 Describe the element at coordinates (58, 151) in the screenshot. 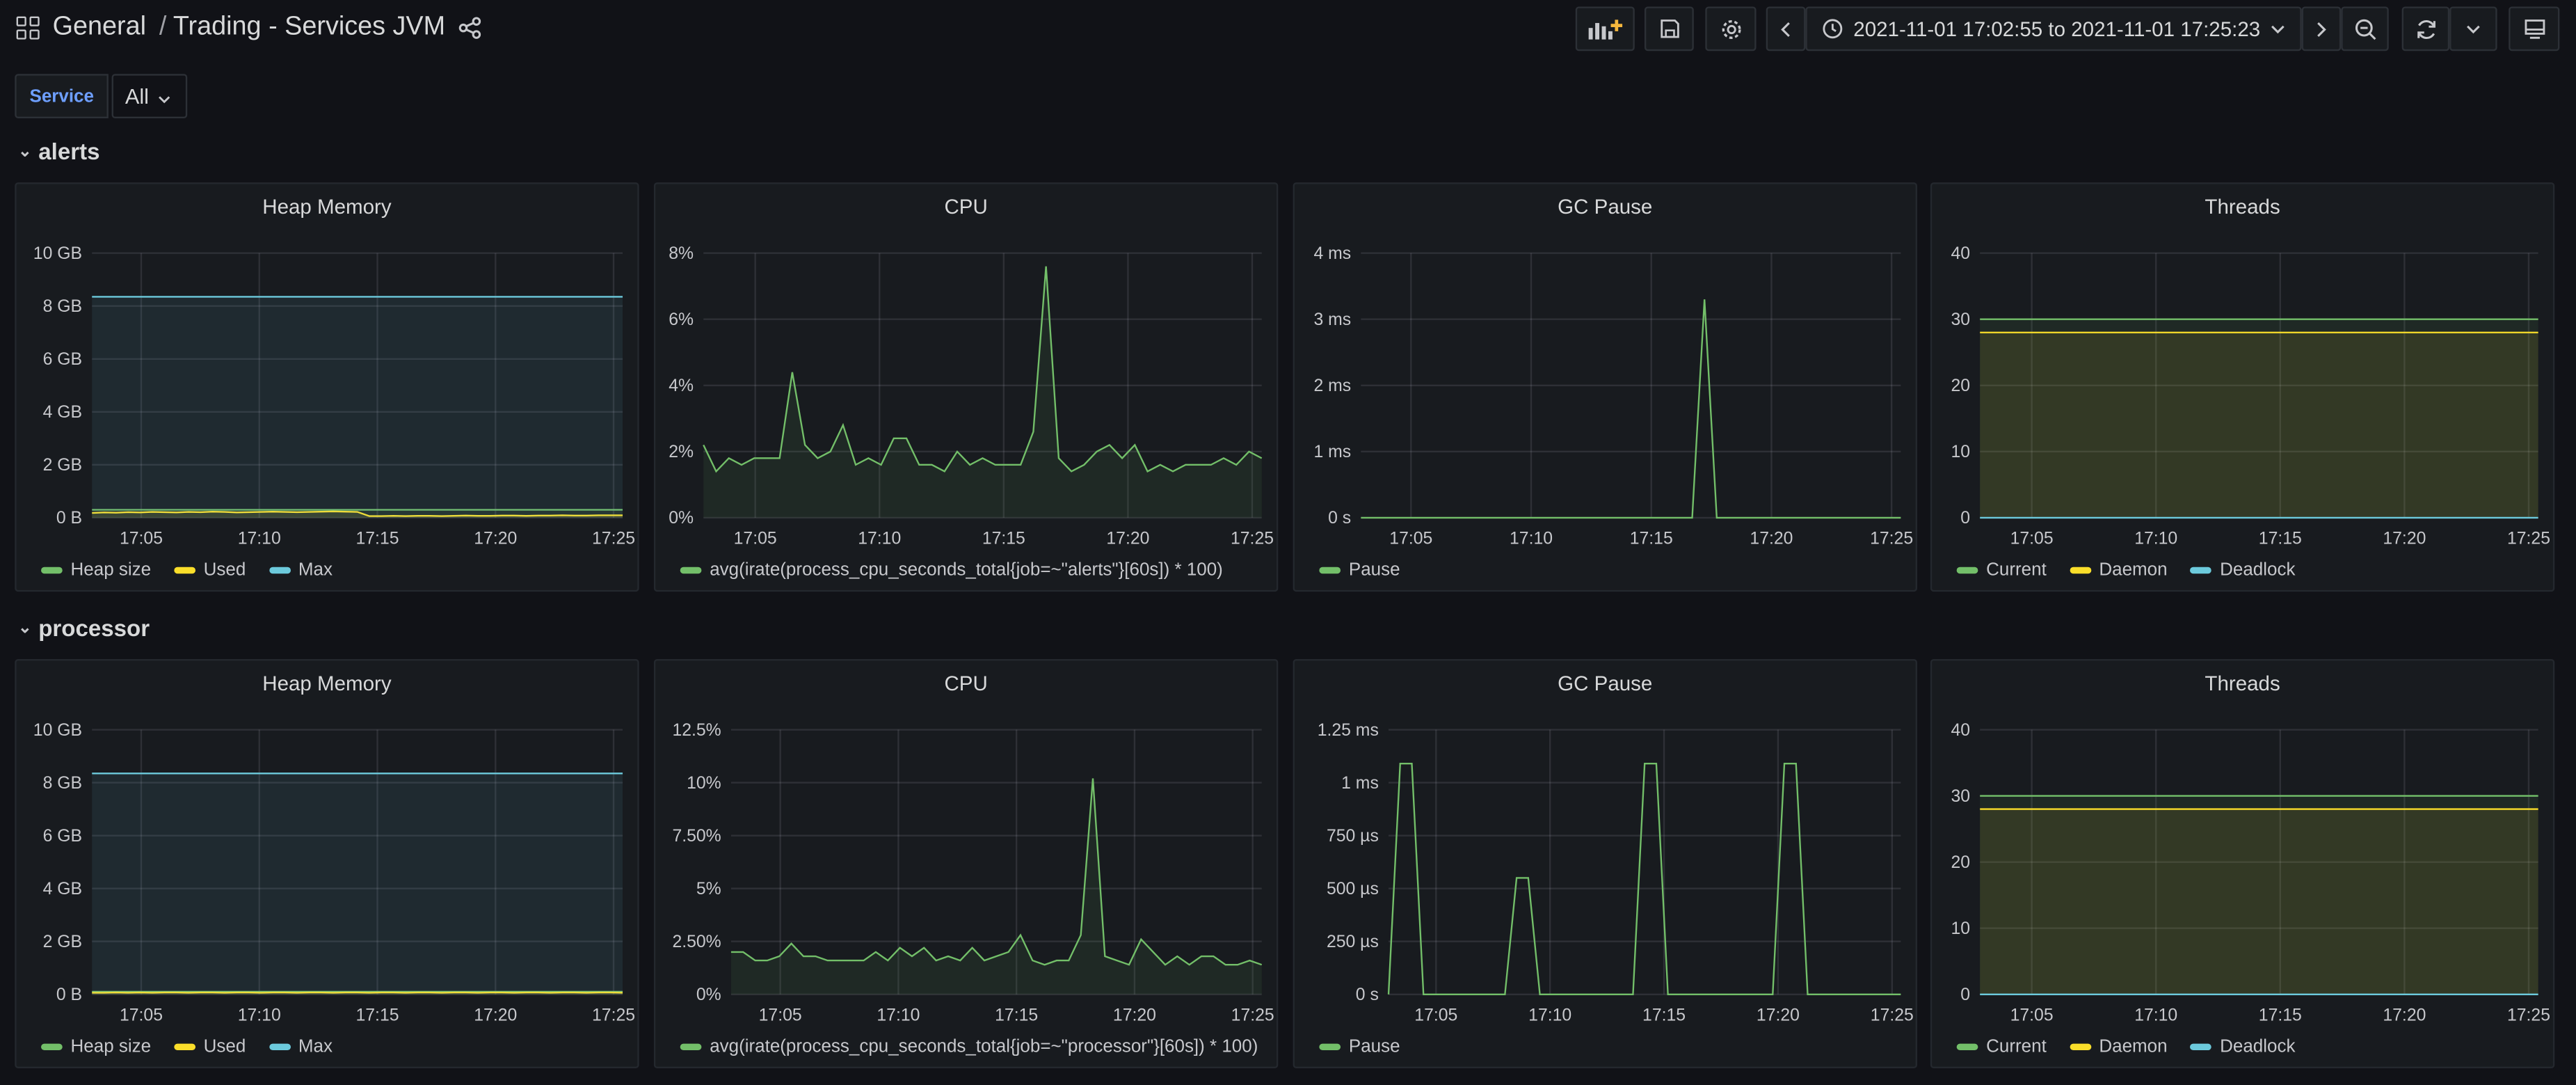

I see `row-alerts-header: ⌄ alerts` at that location.